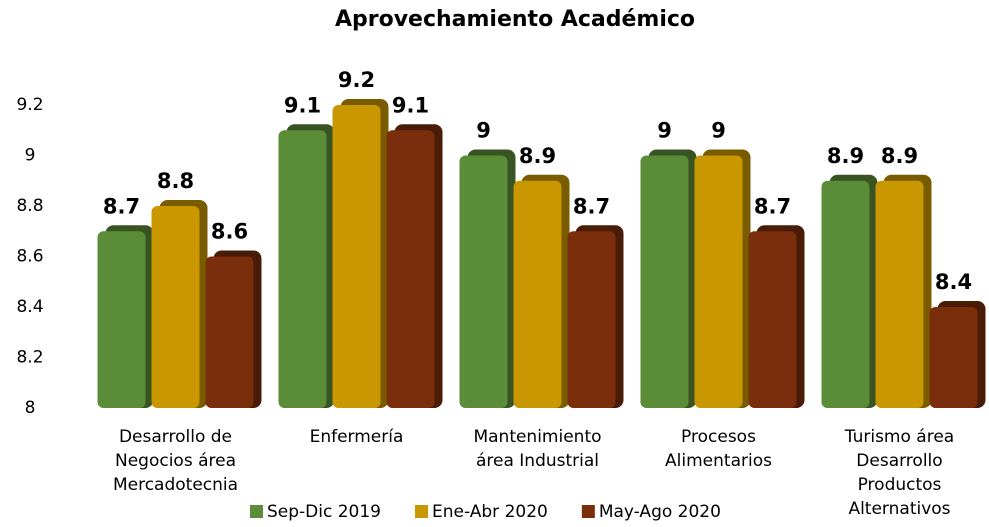  I want to click on y-tick-label: 8.8, so click(29, 206).